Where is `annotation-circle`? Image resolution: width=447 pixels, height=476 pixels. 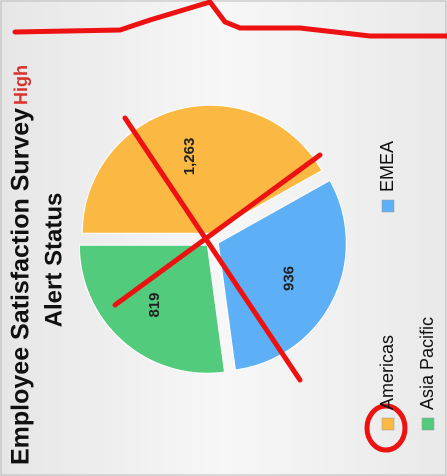
annotation-circle is located at coordinates (386, 428).